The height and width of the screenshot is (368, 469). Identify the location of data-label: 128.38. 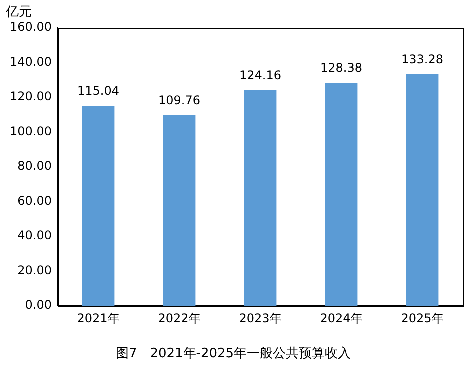
(341, 68).